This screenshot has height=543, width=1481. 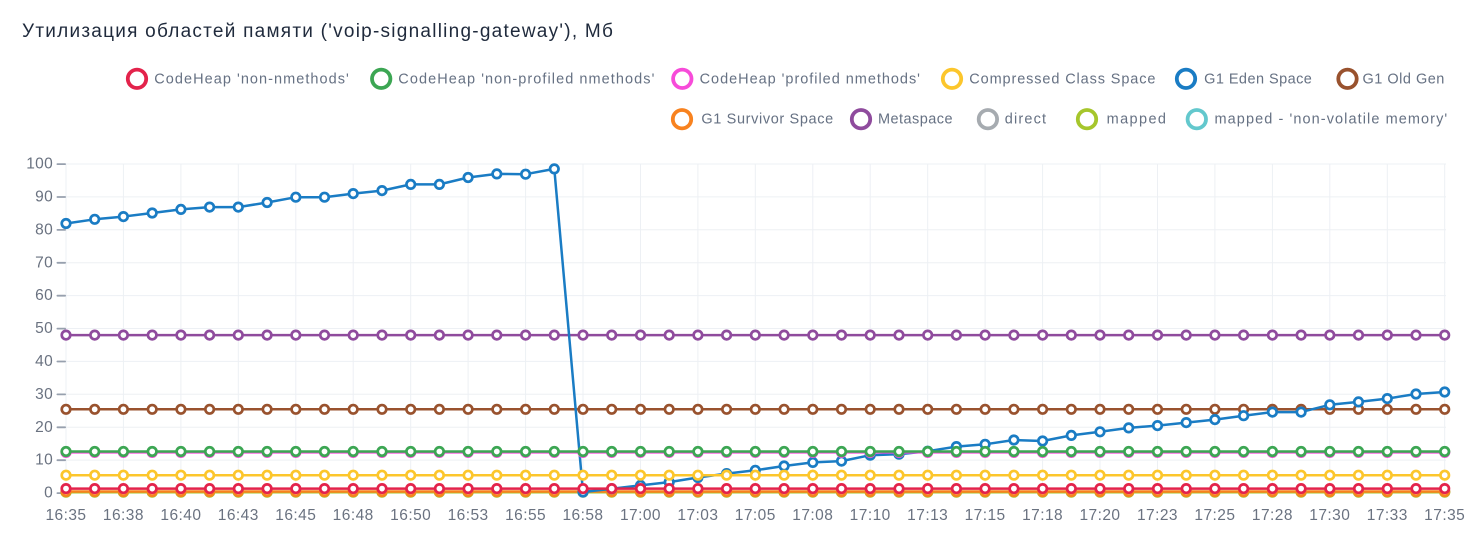 What do you see at coordinates (44, 394) in the screenshot?
I see `svg-text: 30` at bounding box center [44, 394].